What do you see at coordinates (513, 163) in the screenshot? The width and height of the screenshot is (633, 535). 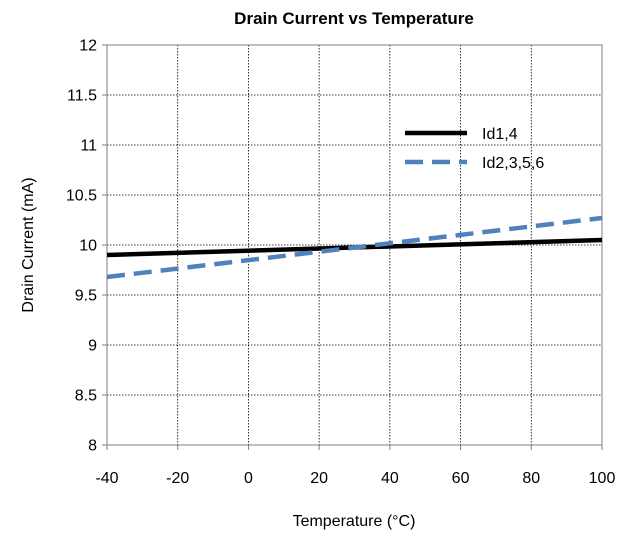 I see `legend-label-2: Id2,3,5,6` at bounding box center [513, 163].